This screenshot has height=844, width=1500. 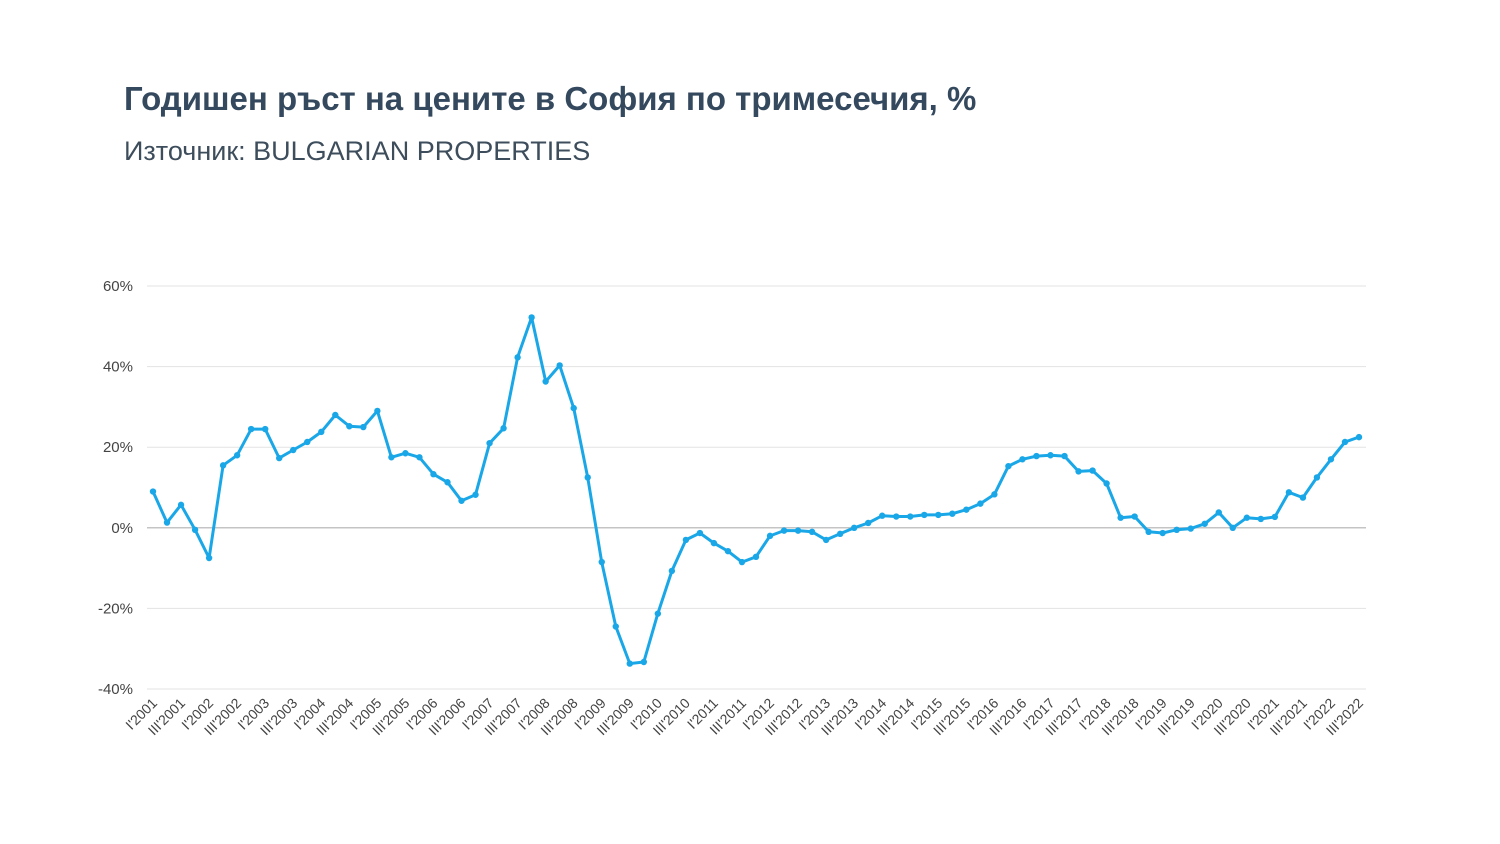 What do you see at coordinates (357, 151) in the screenshot?
I see `chart-subtitle: Източник: BULGARIAN PROPERTIES` at bounding box center [357, 151].